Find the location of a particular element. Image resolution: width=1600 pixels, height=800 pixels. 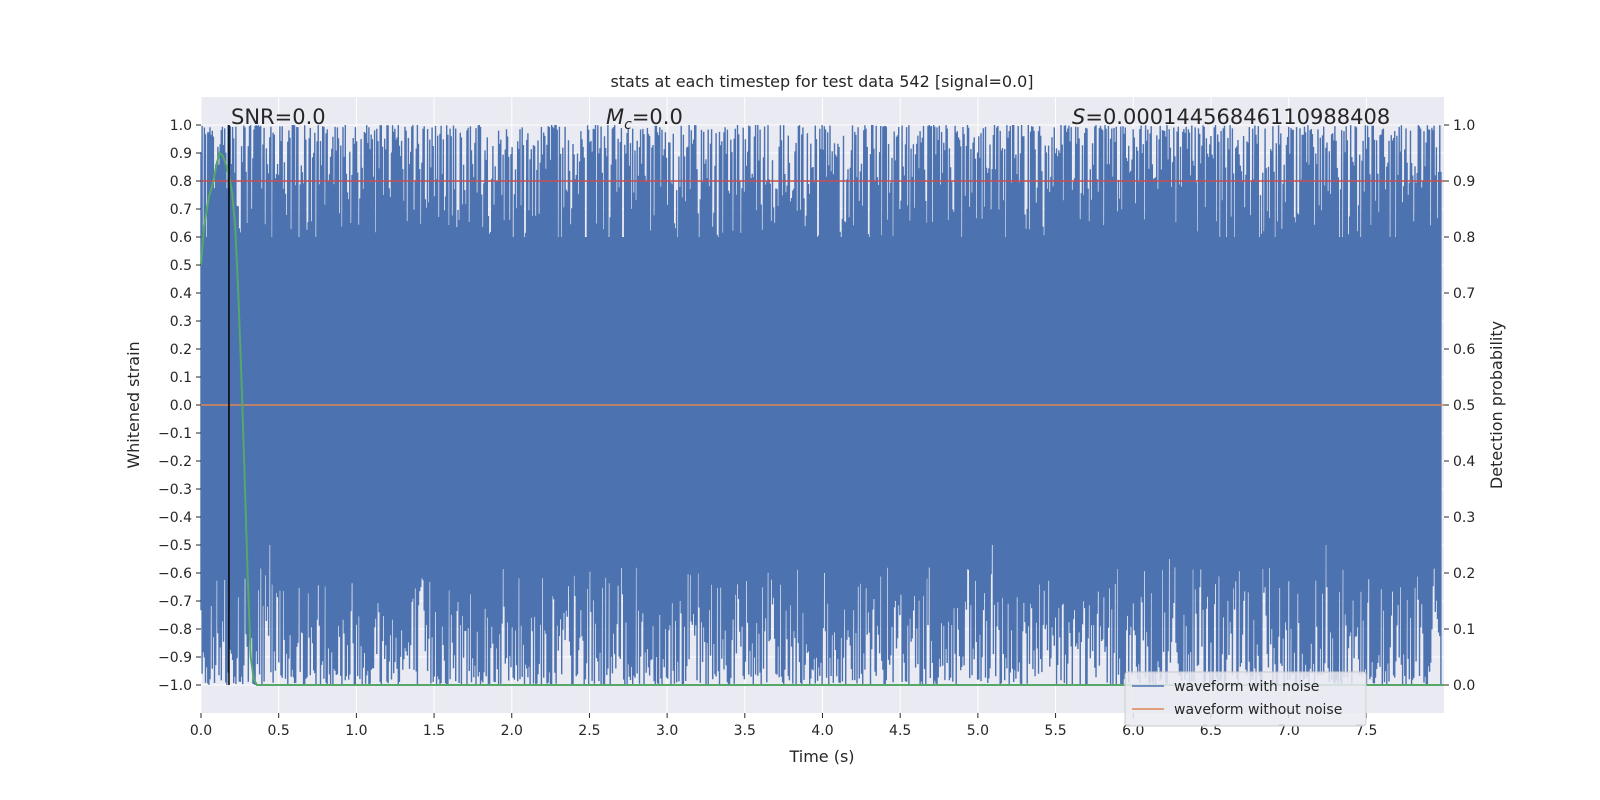

legend-label-waveform-with-noise: waveform with noise is located at coordinates (1246, 687).